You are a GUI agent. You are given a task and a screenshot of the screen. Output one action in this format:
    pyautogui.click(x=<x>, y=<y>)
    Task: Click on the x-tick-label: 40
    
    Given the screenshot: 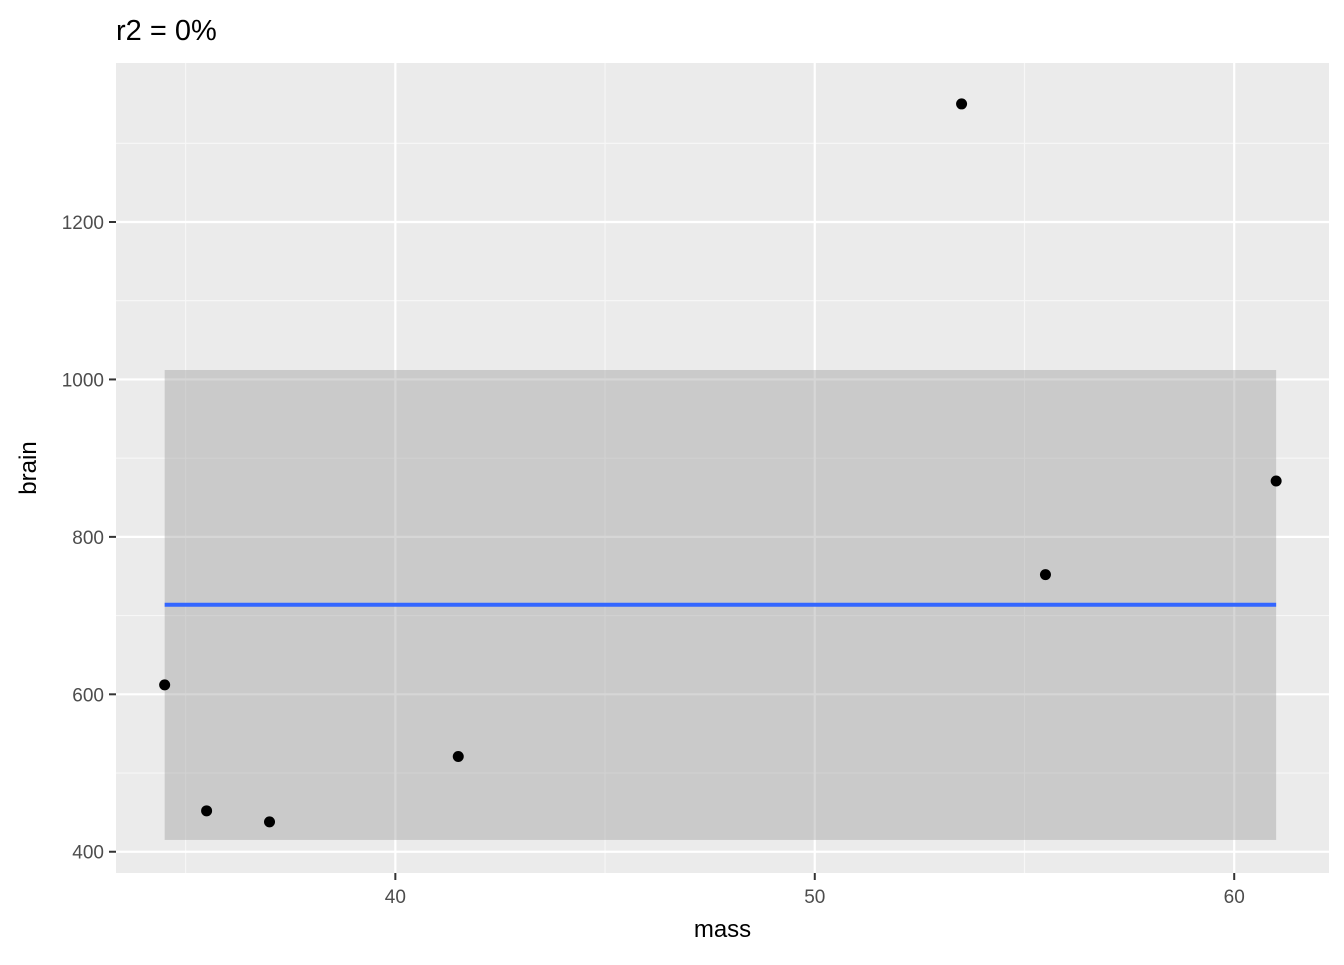 What is the action you would take?
    pyautogui.click(x=395, y=897)
    